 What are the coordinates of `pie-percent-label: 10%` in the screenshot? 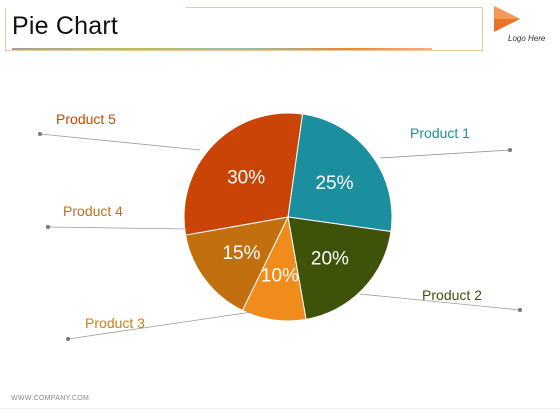 It's located at (280, 276).